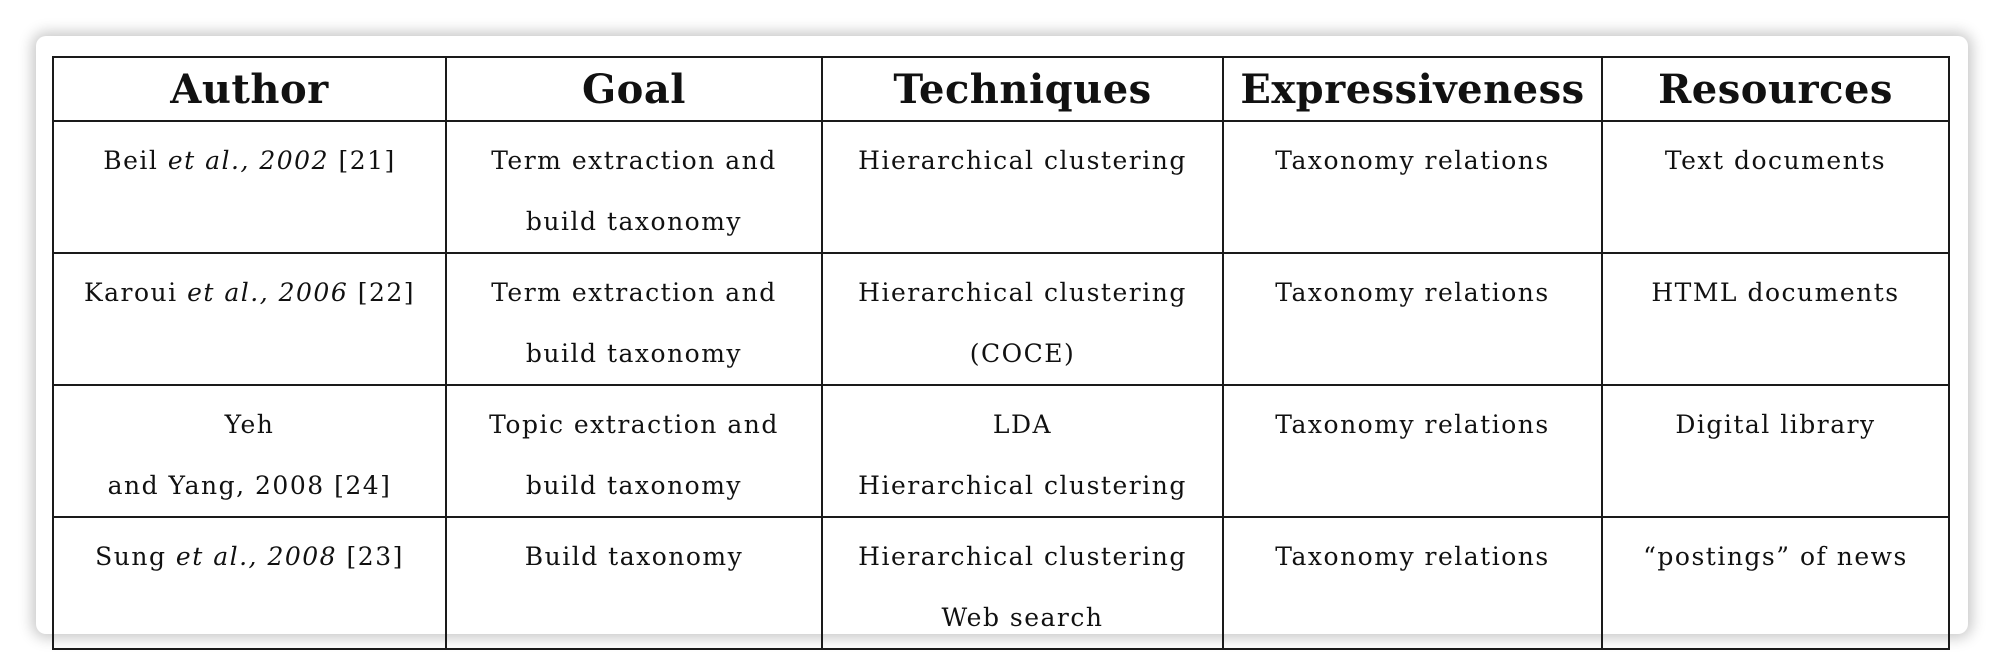  I want to click on technique-line: LDA, so click(1022, 424).